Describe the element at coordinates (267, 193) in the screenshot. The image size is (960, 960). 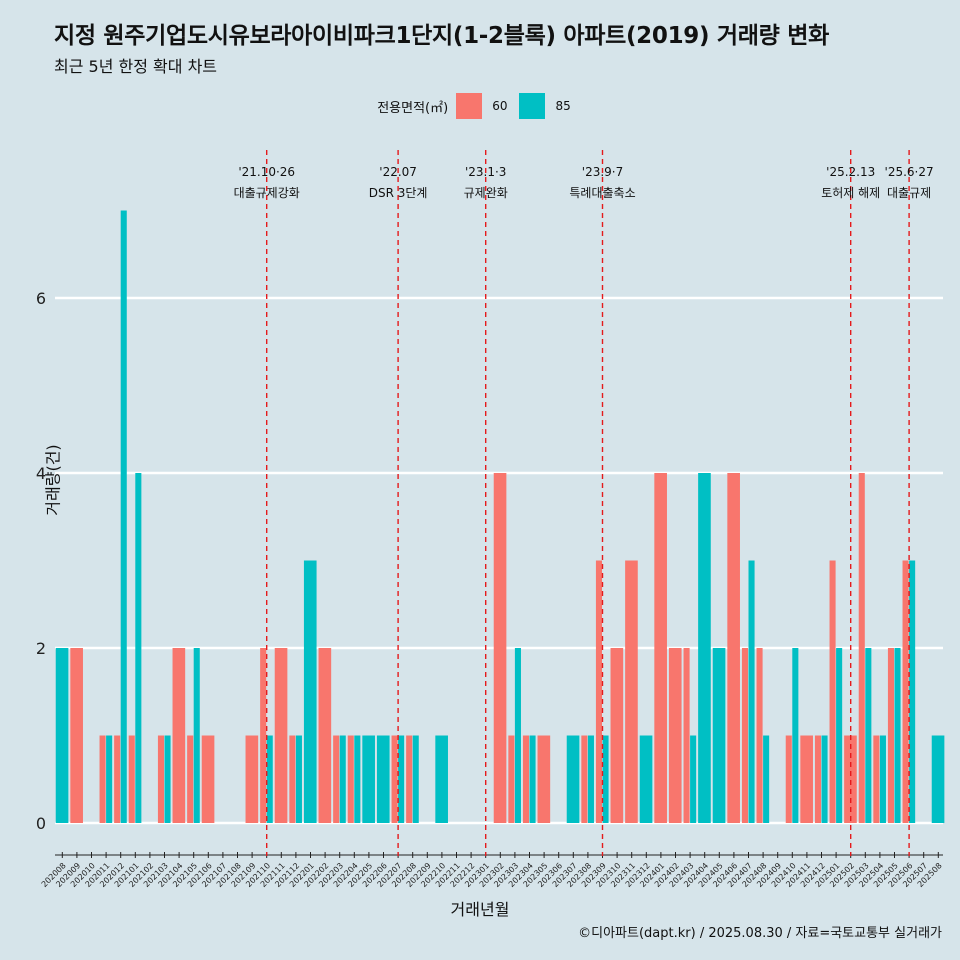
I see `event-label: 대출규제강화` at that location.